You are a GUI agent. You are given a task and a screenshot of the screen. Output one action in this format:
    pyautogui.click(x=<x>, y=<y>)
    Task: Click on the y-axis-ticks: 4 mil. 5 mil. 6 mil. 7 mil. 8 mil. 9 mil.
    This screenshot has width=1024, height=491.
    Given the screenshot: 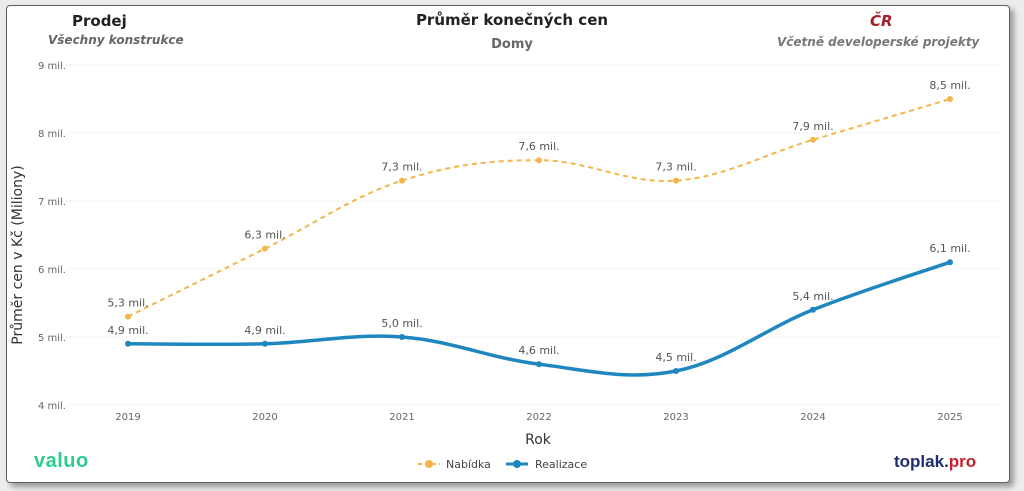 What is the action you would take?
    pyautogui.click(x=52, y=236)
    